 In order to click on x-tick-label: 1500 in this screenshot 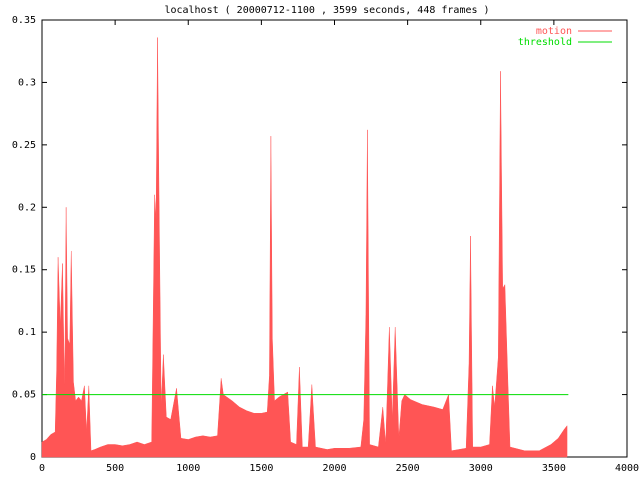, I will do `click(261, 468)`.